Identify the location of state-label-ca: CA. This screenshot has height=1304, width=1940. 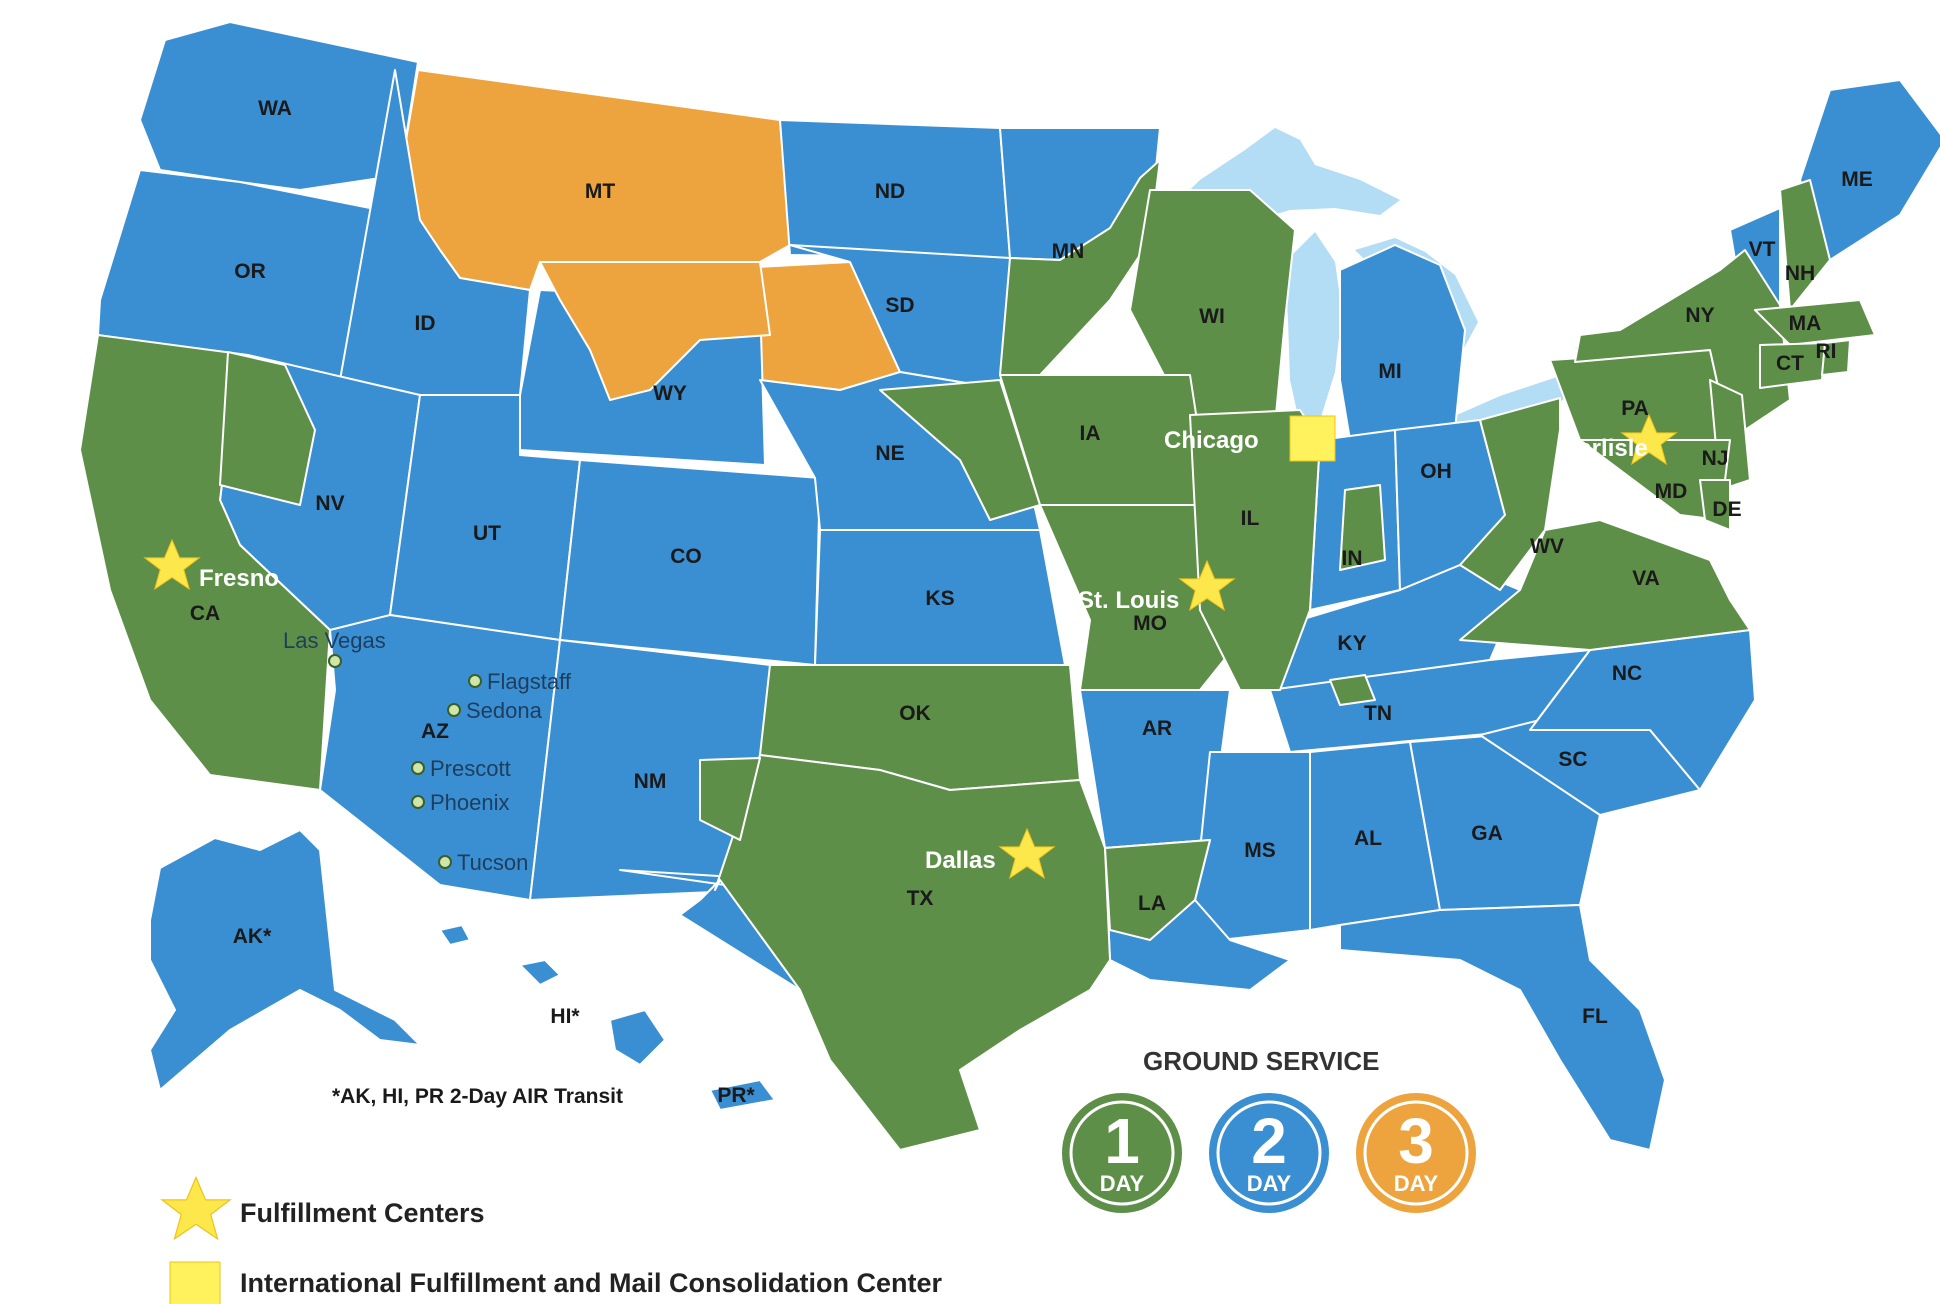
(205, 613).